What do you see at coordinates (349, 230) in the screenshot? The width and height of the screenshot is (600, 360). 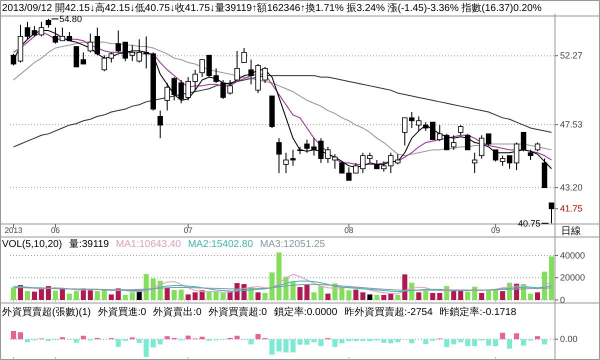 I see `x-tick-label: 08` at bounding box center [349, 230].